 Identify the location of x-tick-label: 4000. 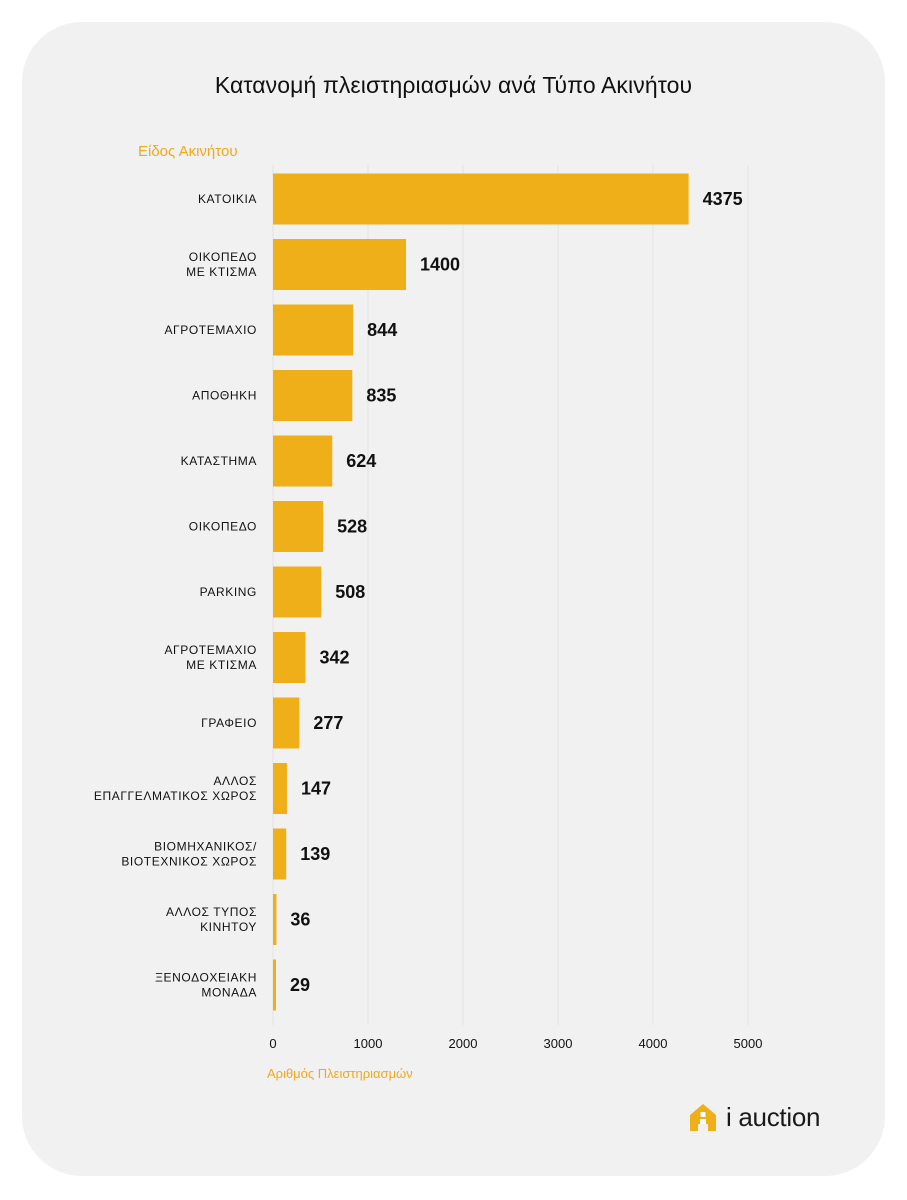
(653, 1043).